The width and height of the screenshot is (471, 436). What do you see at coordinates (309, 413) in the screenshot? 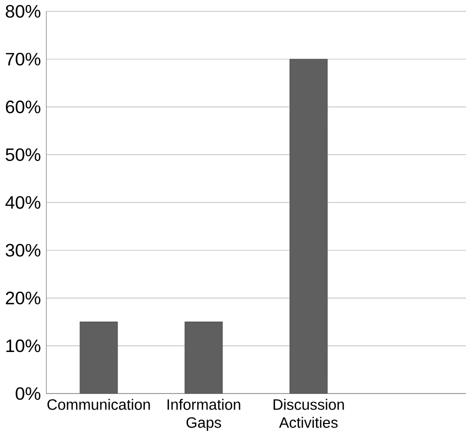
I see `x-tick-label: Discussion Activities` at bounding box center [309, 413].